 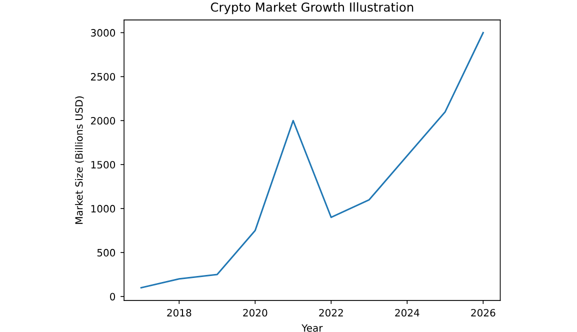 What do you see at coordinates (103, 164) in the screenshot?
I see `y-tick-label: 1500` at bounding box center [103, 164].